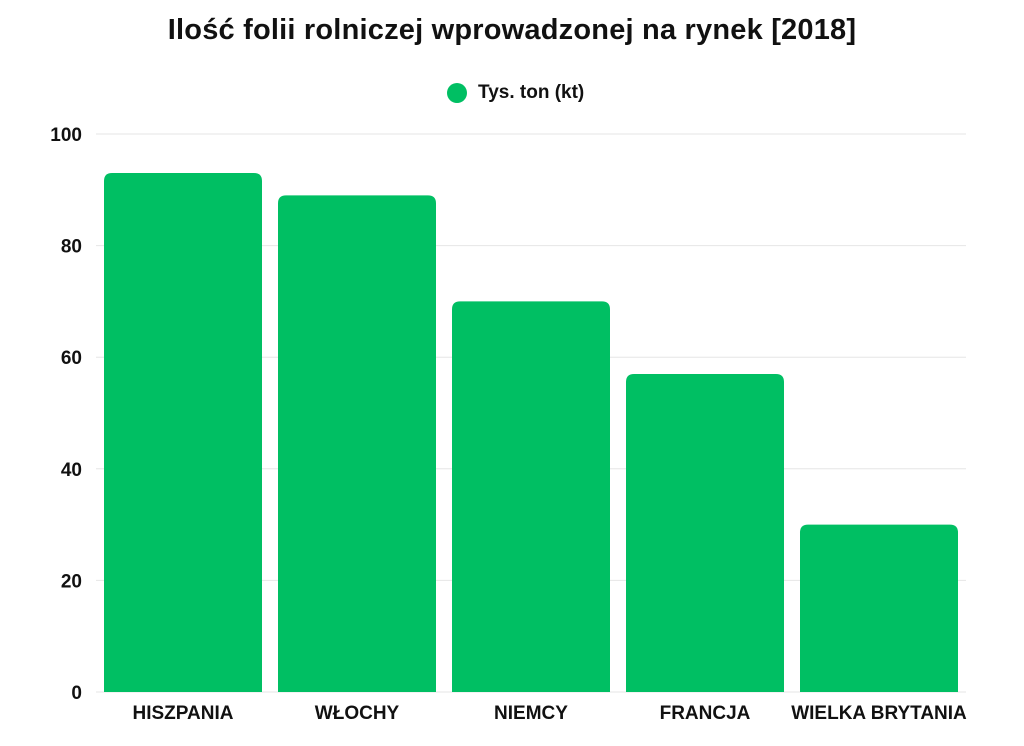 The height and width of the screenshot is (746, 1024). I want to click on y-tick-label: 20, so click(71, 581).